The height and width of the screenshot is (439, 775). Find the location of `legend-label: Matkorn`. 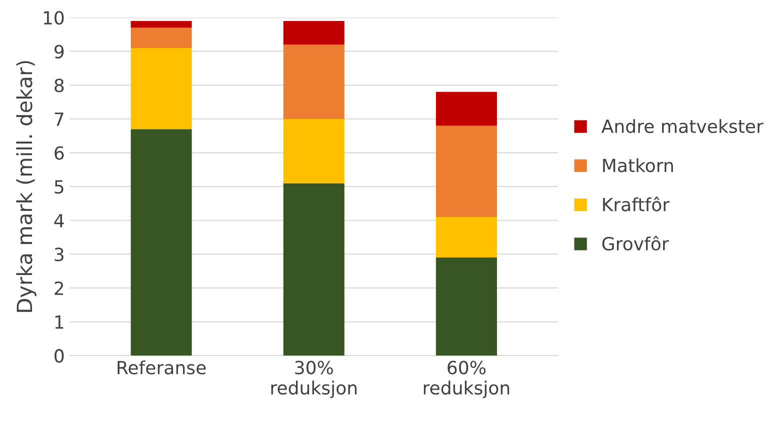

legend-label: Matkorn is located at coordinates (638, 165).